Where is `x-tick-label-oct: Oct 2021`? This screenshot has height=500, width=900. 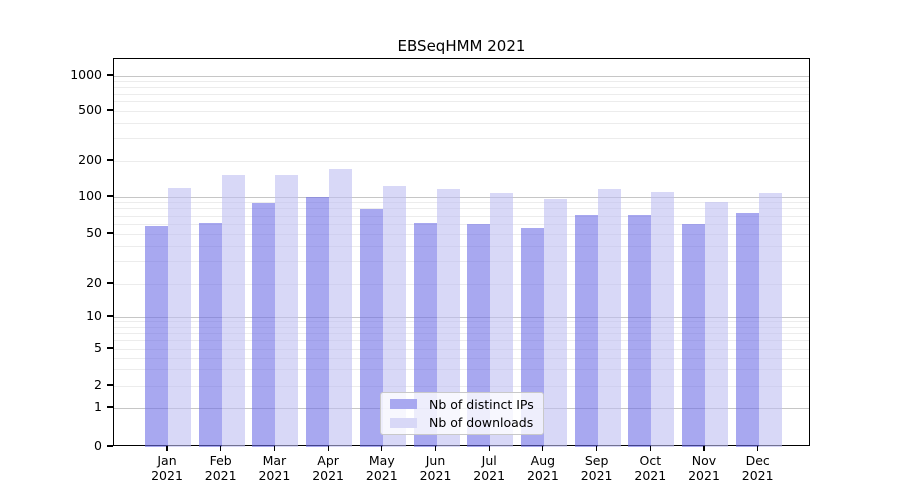
x-tick-label-oct: Oct 2021 is located at coordinates (650, 468).